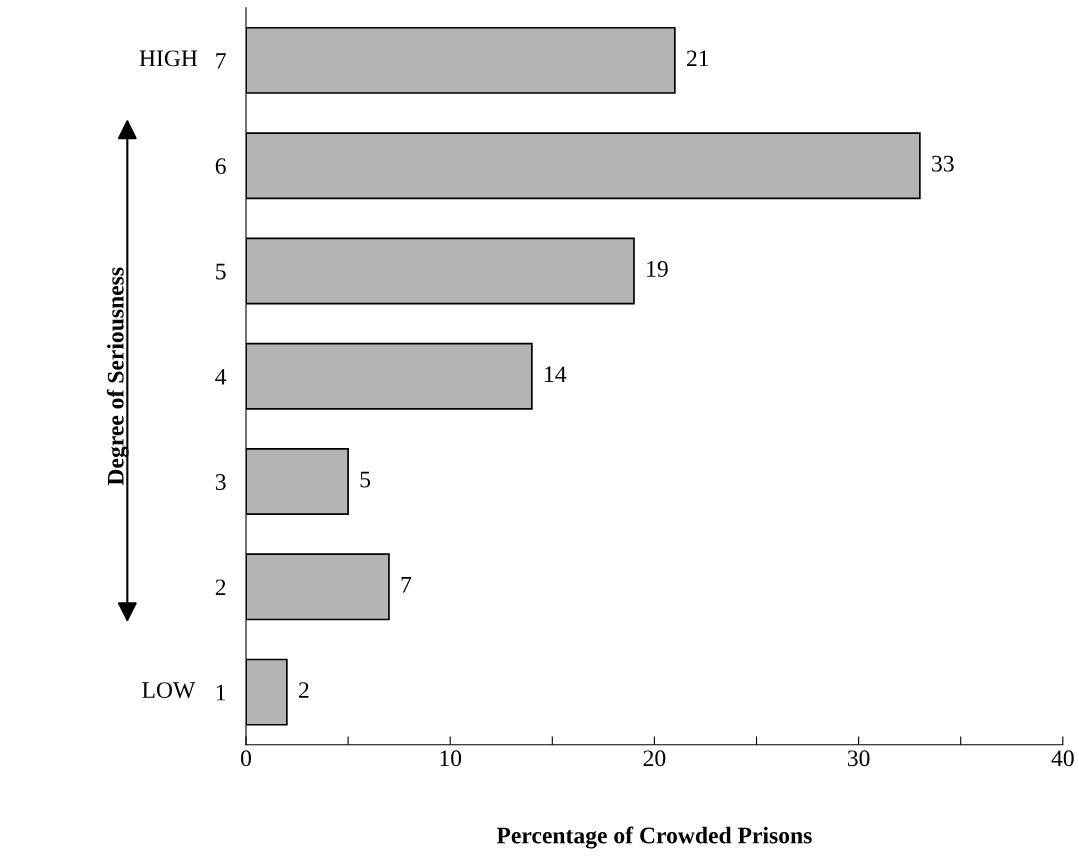  Describe the element at coordinates (1062, 758) in the screenshot. I see `x-tick-label: 40` at that location.